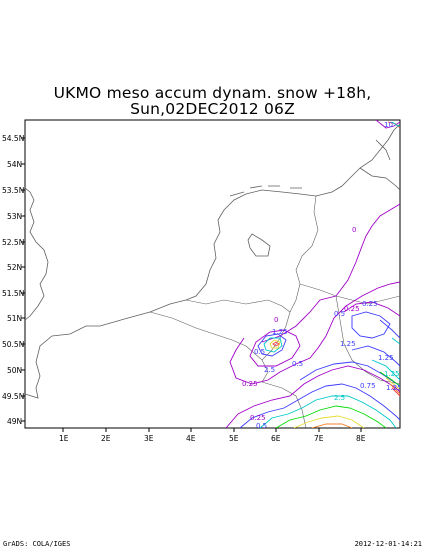  Describe the element at coordinates (388, 125) in the screenshot. I see `contour-label: 10` at that location.